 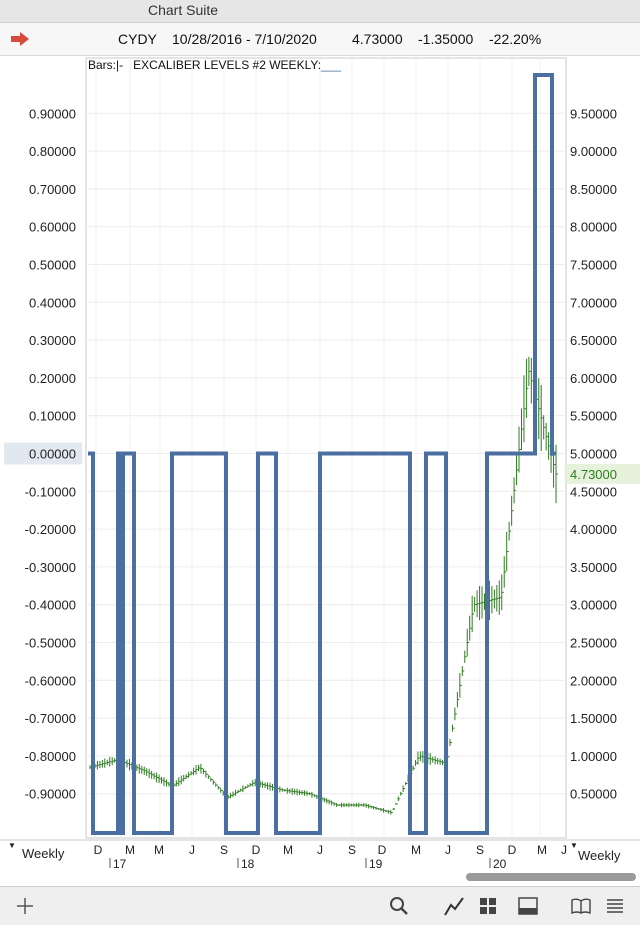 I want to click on plus-icon, so click(x=25, y=906).